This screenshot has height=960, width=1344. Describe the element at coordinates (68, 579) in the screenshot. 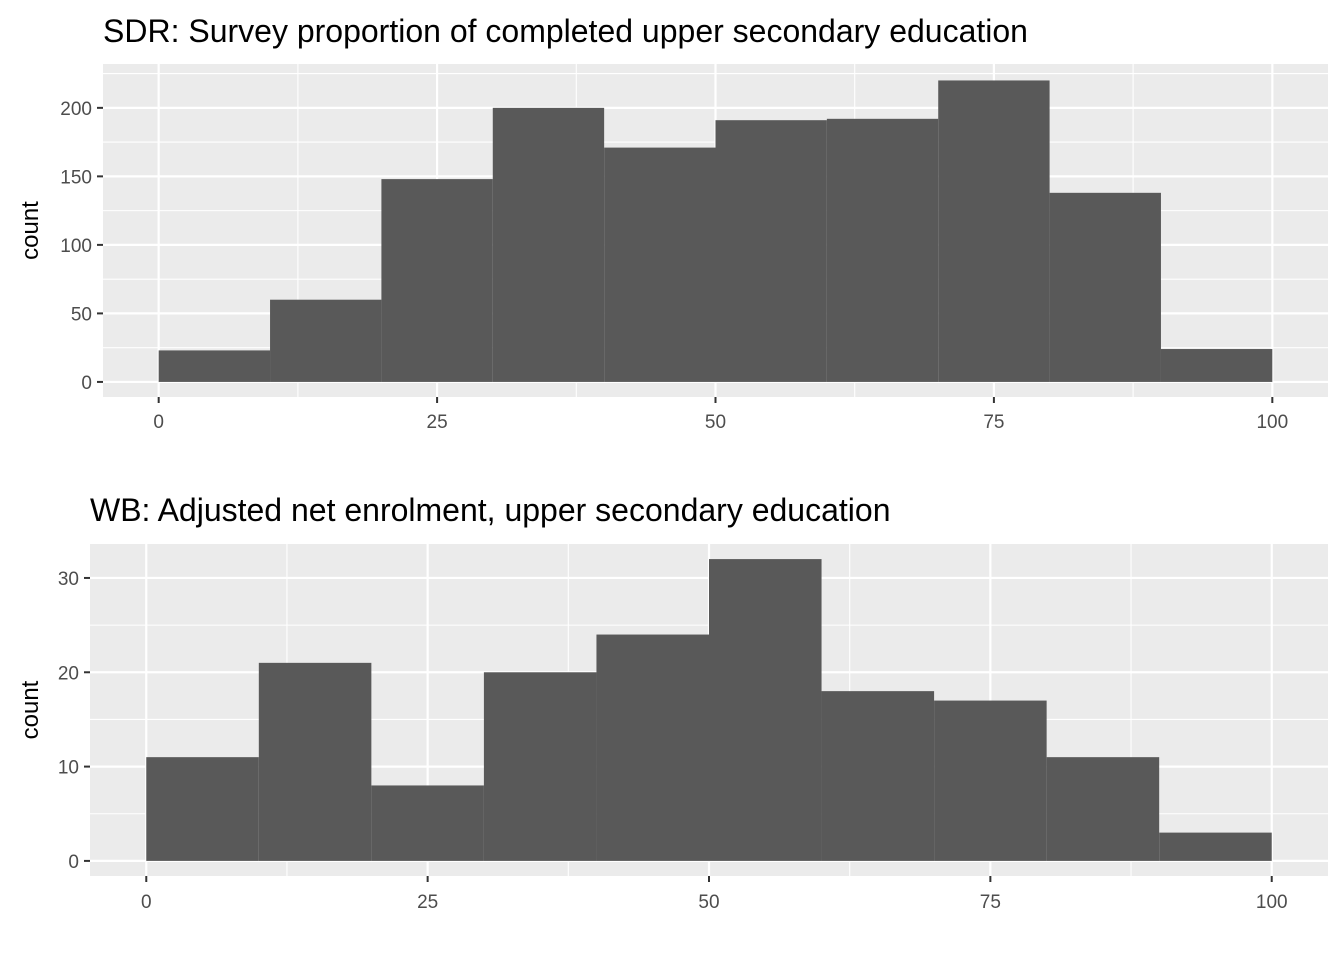

I see `y-tick-label: 30` at that location.